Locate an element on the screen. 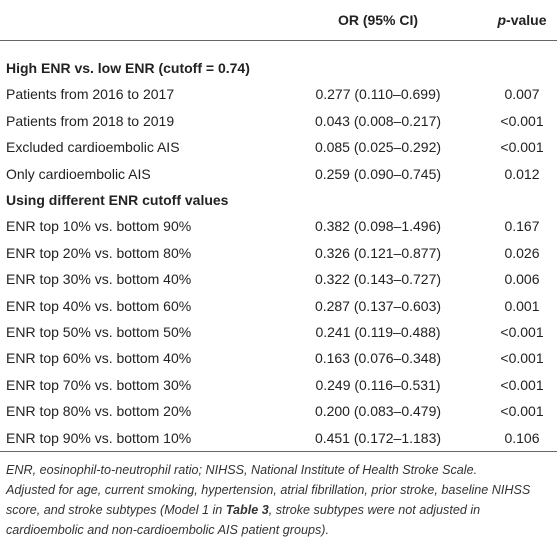 This screenshot has width=557, height=545. odds-ratio: 0.287 (0.137–0.603) is located at coordinates (378, 305).